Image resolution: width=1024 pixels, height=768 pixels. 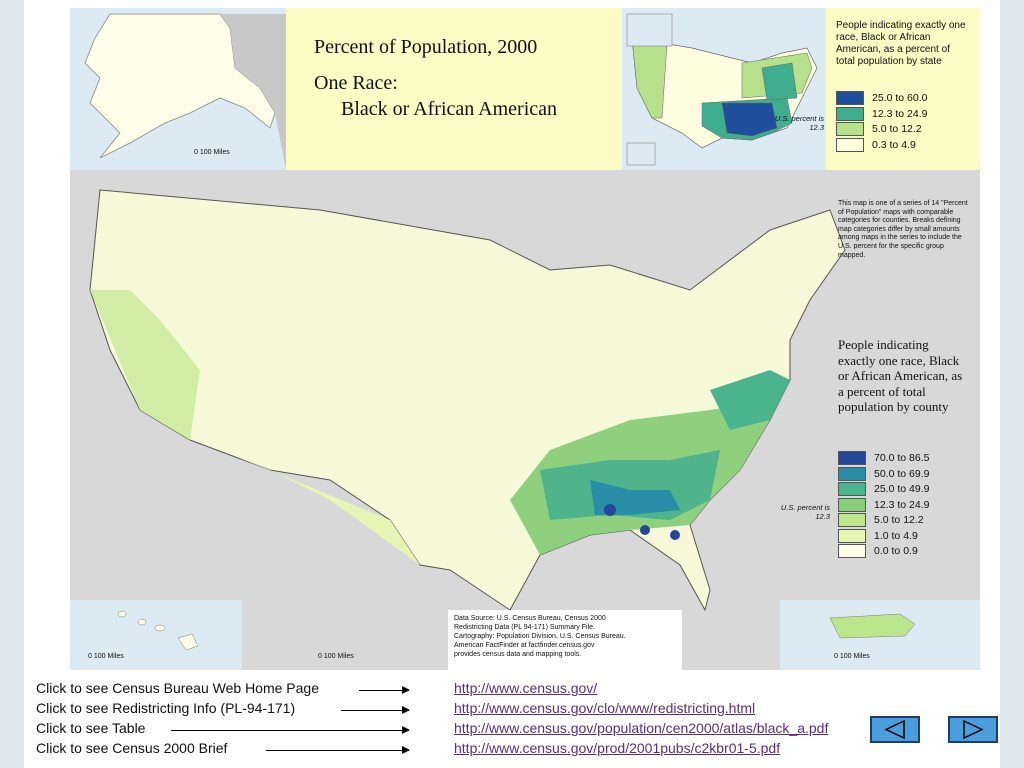 What do you see at coordinates (336, 656) in the screenshot?
I see `main-scale: 0 100 Miles` at bounding box center [336, 656].